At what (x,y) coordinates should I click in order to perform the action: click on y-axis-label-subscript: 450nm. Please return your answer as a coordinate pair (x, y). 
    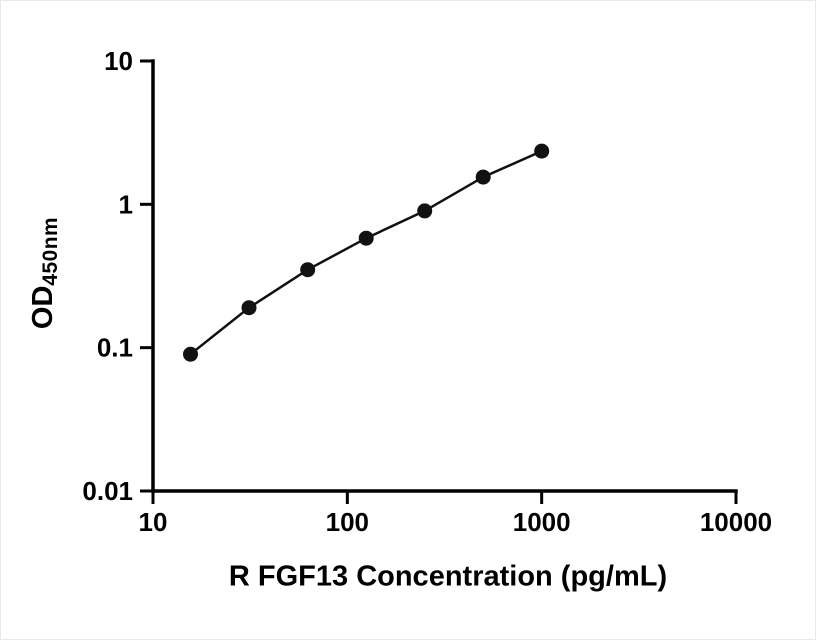
    Looking at the image, I should click on (50, 251).